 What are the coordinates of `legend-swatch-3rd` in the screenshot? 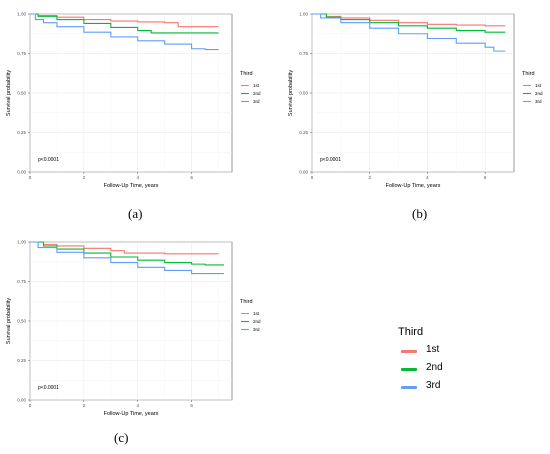 It's located at (409, 387).